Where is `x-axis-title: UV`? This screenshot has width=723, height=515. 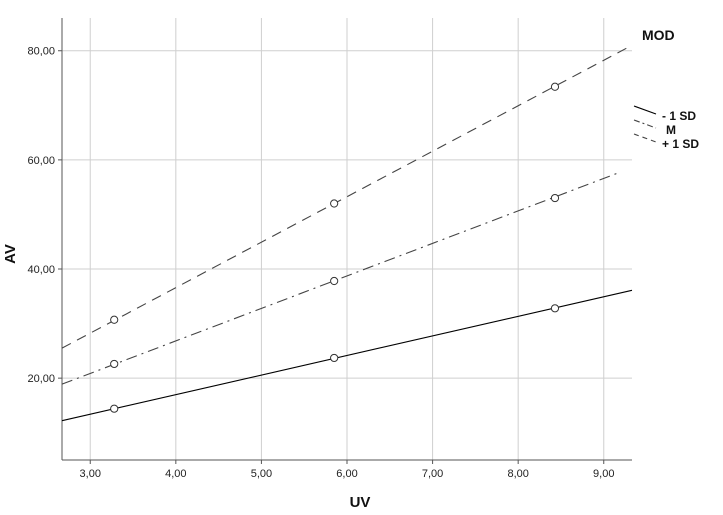
x-axis-title: UV is located at coordinates (360, 502).